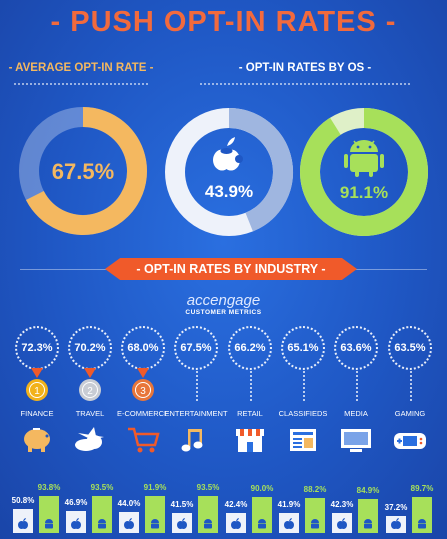  Describe the element at coordinates (143, 348) in the screenshot. I see `industry-rate-bubble: 68.0%` at that location.